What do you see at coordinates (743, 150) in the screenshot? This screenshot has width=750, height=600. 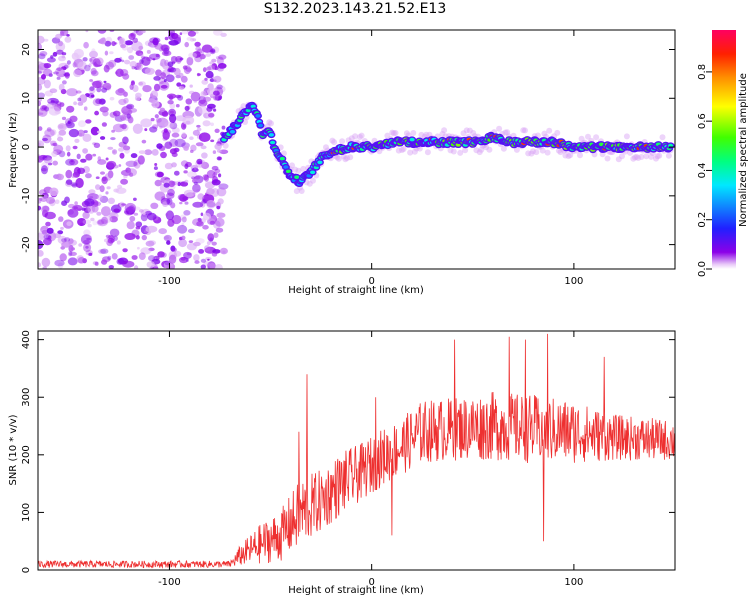 I see `colorbar-label: Normalized spectral amplitude` at bounding box center [743, 150].